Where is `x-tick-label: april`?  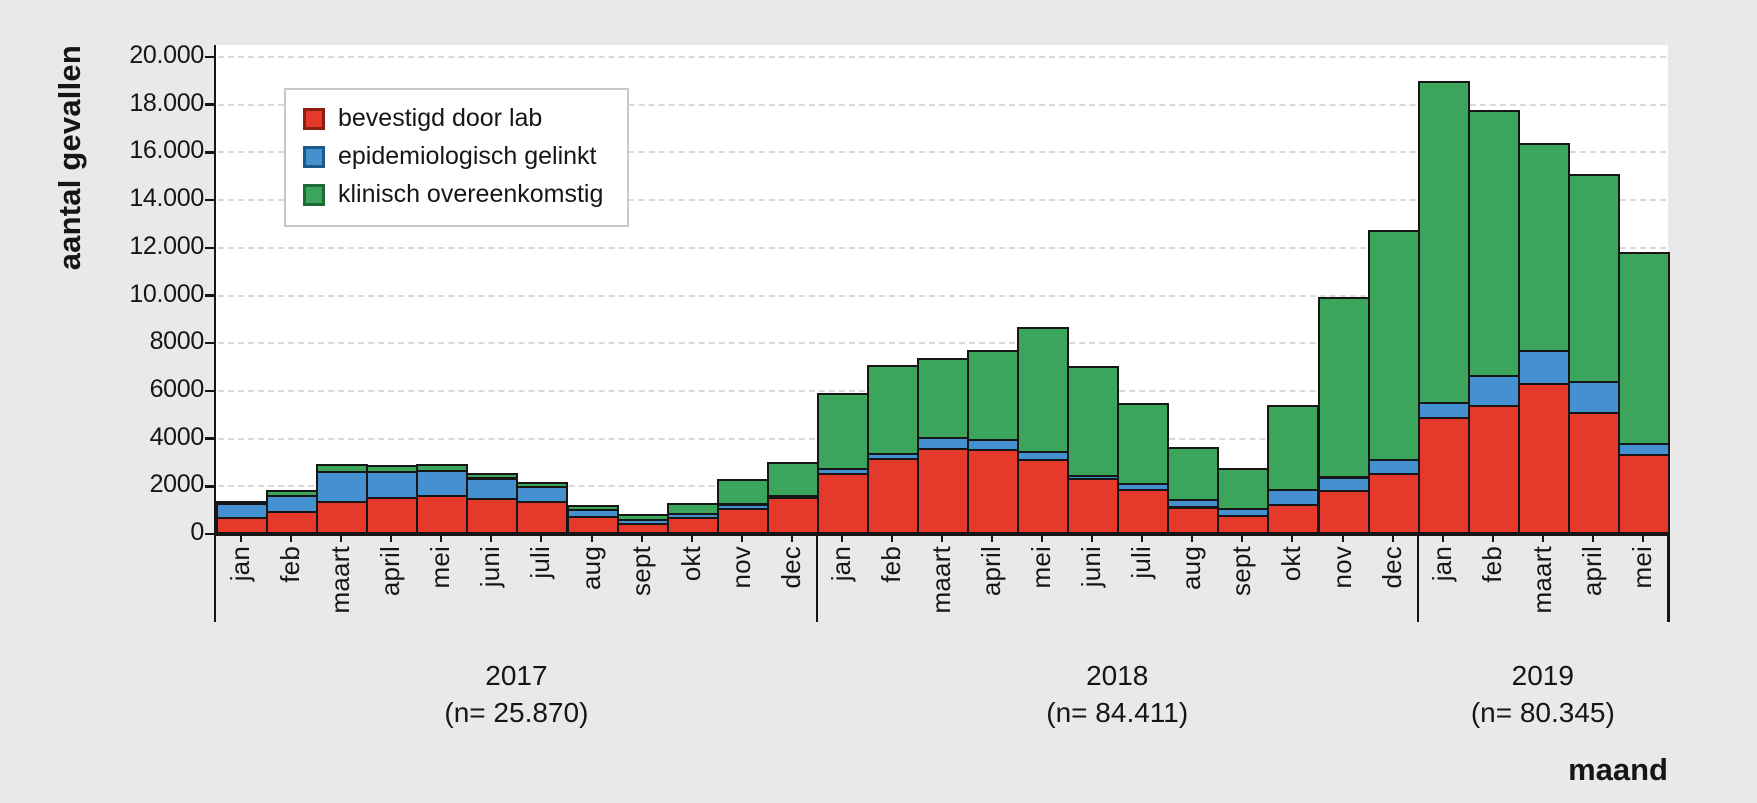
x-tick-label: april is located at coordinates (991, 571).